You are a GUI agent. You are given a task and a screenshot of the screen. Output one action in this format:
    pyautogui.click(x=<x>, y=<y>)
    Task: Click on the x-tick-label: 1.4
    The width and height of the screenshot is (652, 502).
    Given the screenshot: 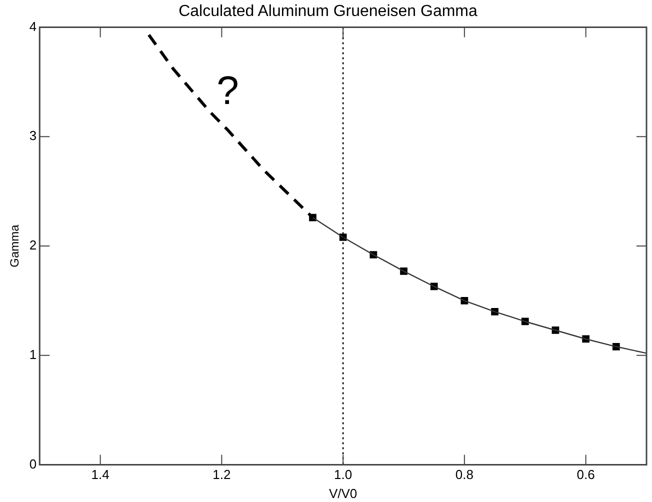 What is the action you would take?
    pyautogui.click(x=100, y=474)
    